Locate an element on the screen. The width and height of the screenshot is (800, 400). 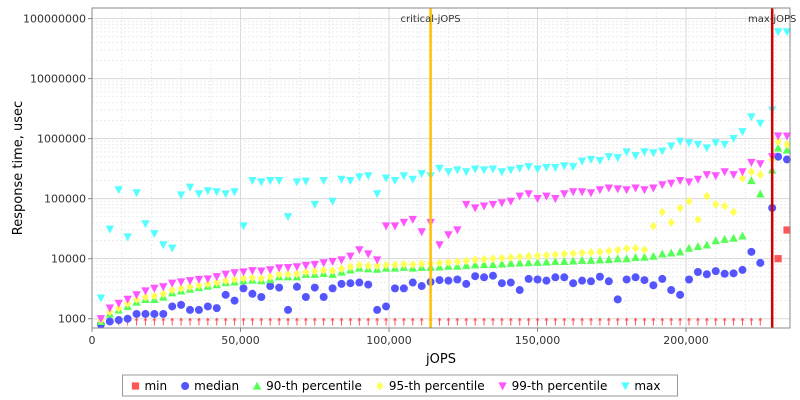
marker-label: critical-jOPS is located at coordinates (431, 19).